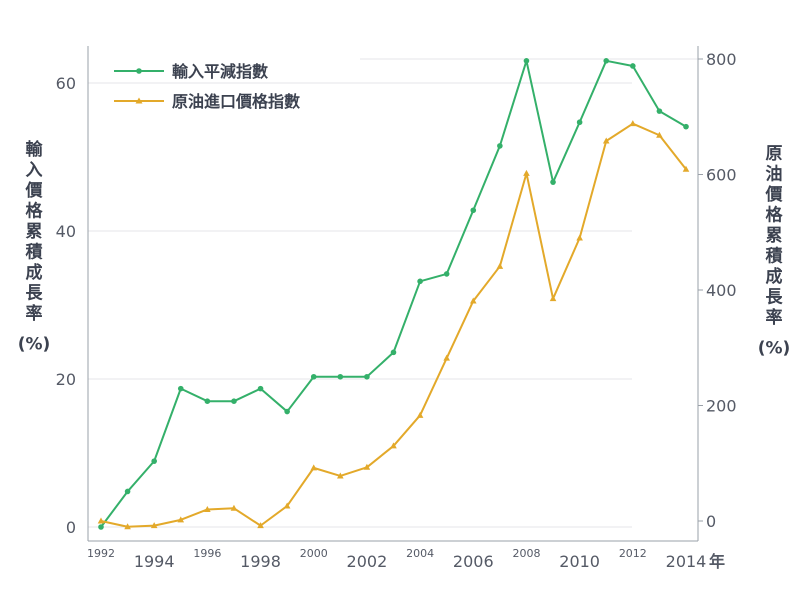 The width and height of the screenshot is (800, 591). I want to click on x-axis-unit-label: 年, so click(717, 561).